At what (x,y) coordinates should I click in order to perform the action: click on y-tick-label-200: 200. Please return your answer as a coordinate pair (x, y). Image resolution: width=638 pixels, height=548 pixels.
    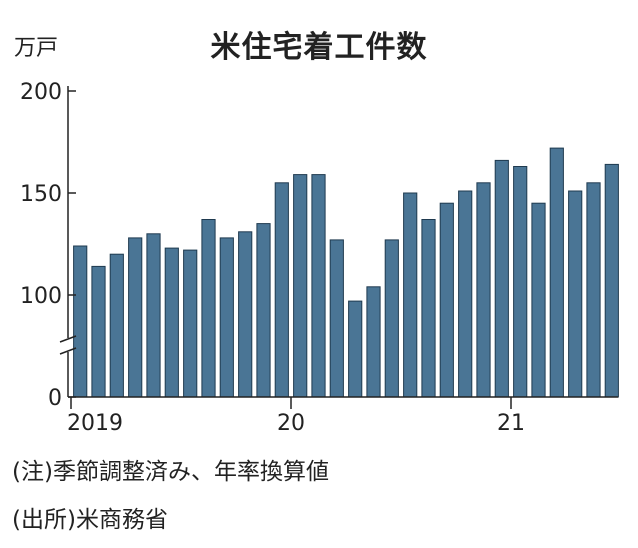
    Looking at the image, I should click on (41, 92).